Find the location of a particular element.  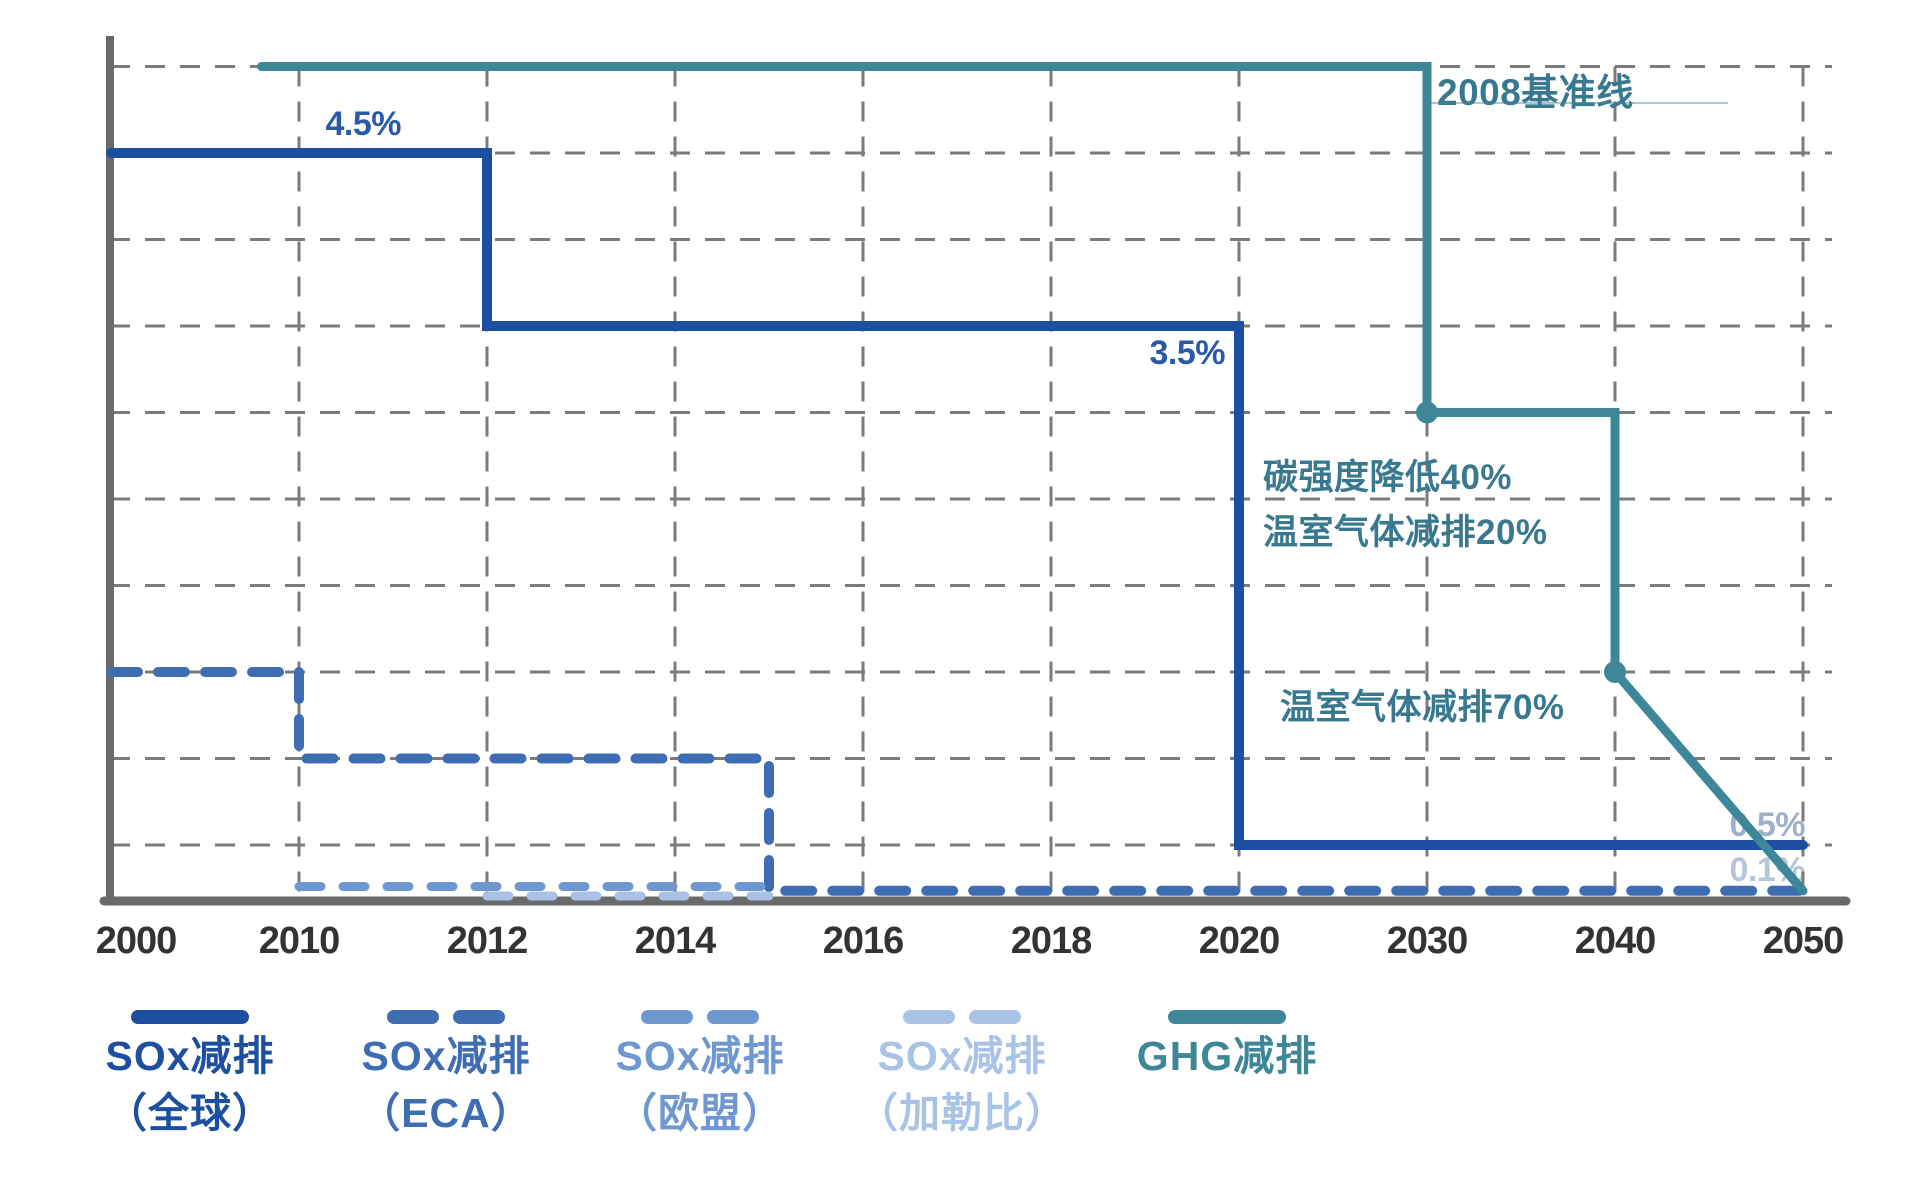

legend-swatch-sox_eca is located at coordinates (446, 1017).